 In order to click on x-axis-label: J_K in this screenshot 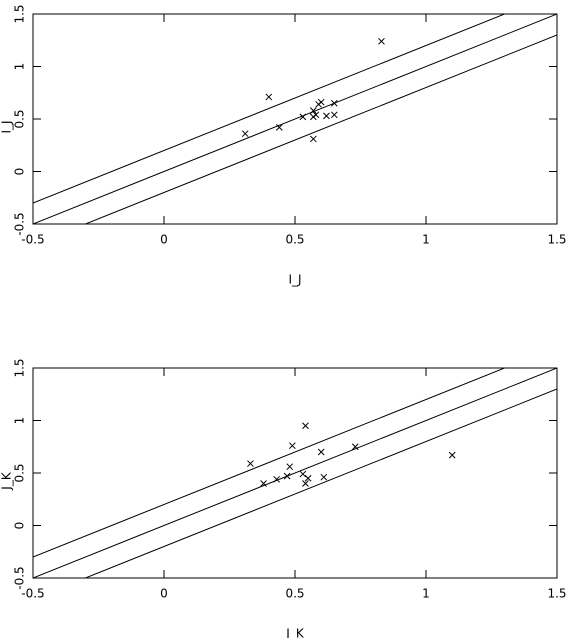, I will do `click(295, 632)`.